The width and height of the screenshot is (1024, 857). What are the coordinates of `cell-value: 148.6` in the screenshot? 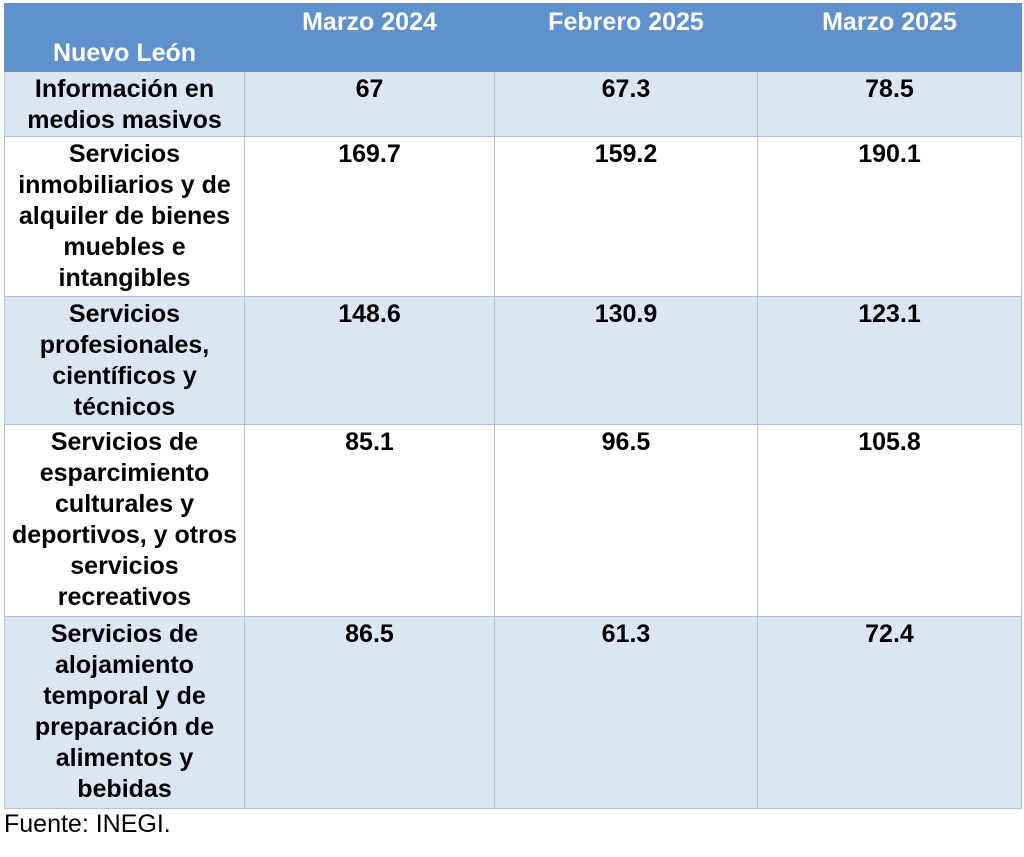 It's located at (369, 360).